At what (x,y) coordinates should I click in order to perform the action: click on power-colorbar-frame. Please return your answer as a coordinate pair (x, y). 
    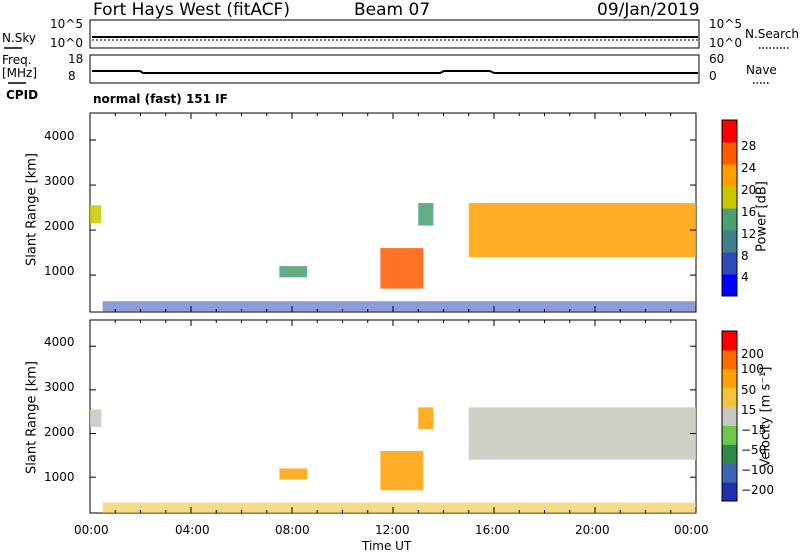
    Looking at the image, I should click on (729, 208).